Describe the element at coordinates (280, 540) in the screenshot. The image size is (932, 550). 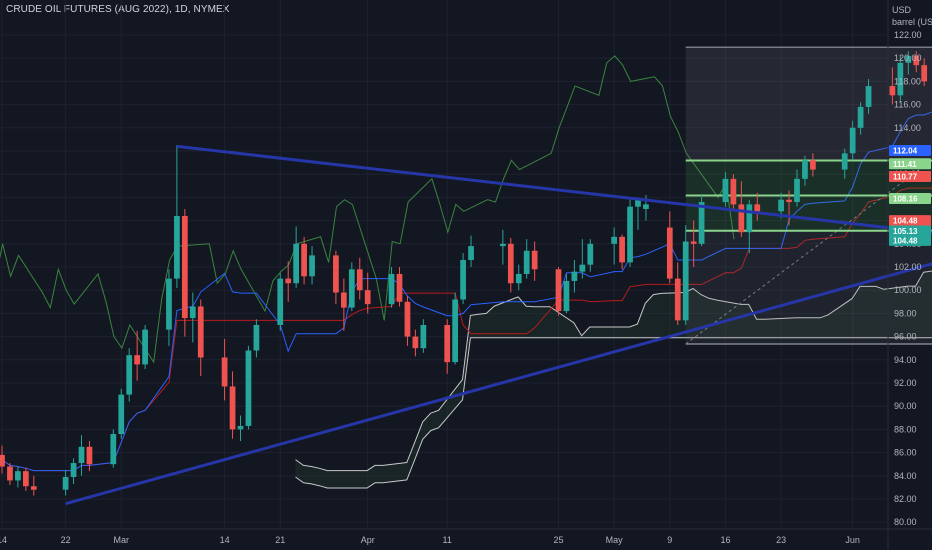
I see `time-tick-label: 21` at that location.